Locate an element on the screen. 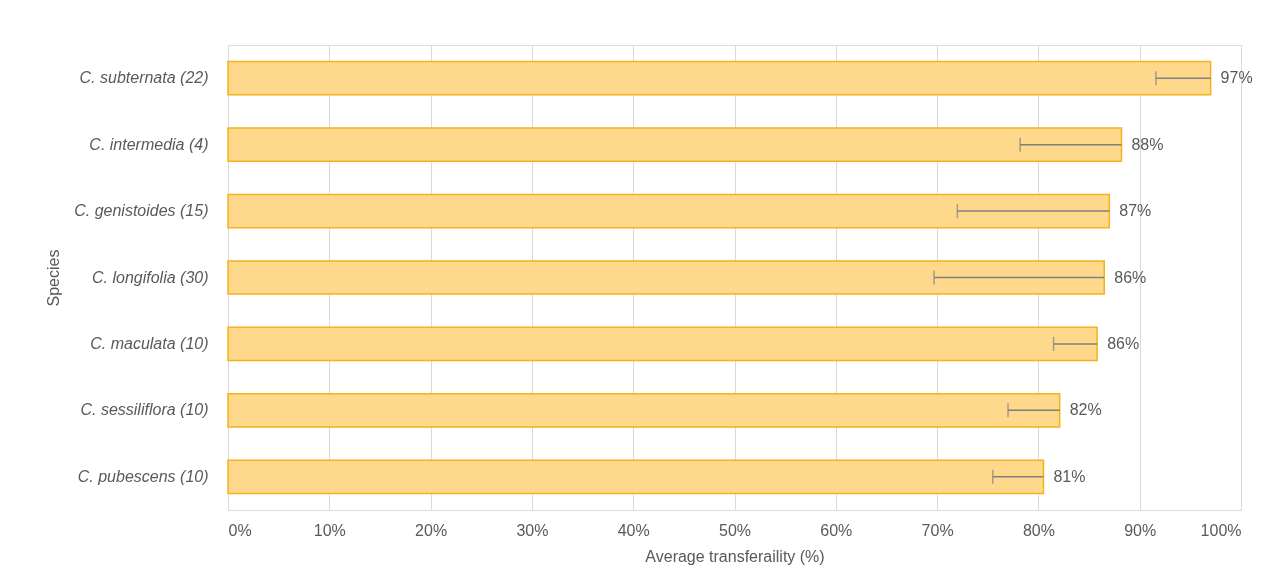  y-tick-label: C. maculata (10) is located at coordinates (149, 343).